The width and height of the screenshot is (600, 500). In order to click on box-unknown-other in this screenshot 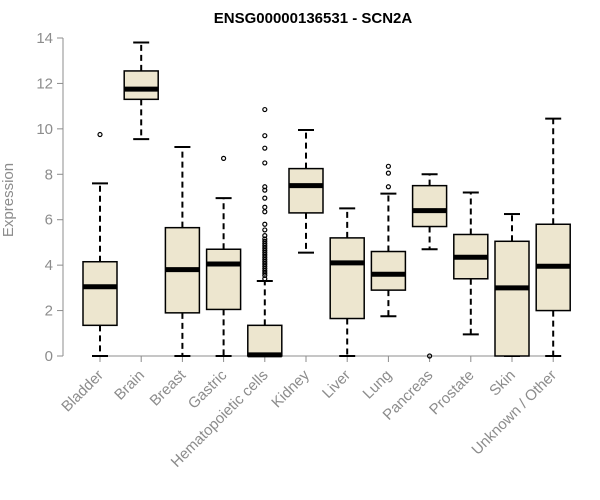, I will do `click(553, 237)`.